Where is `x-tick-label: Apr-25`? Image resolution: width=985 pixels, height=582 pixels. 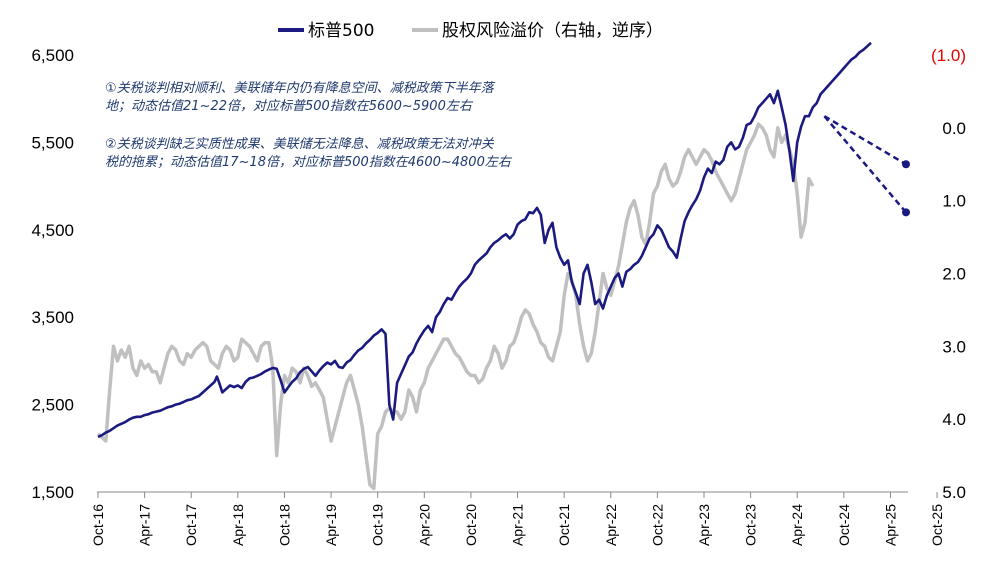
x-tick-label: Apr-25 is located at coordinates (890, 525).